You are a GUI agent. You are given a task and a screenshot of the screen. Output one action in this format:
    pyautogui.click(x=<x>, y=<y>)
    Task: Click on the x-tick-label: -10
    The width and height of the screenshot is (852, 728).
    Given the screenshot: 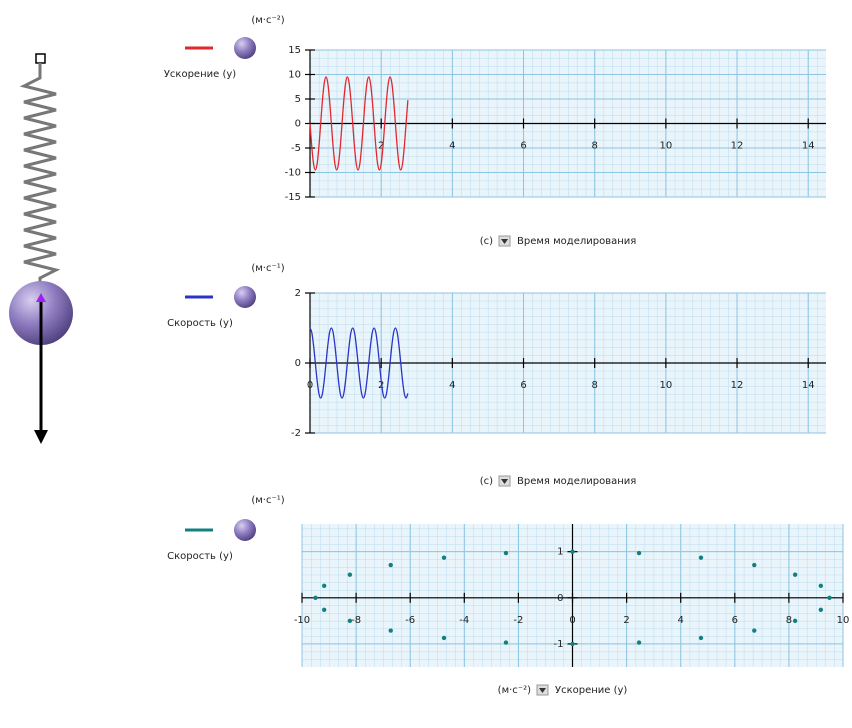 What is the action you would take?
    pyautogui.click(x=302, y=620)
    